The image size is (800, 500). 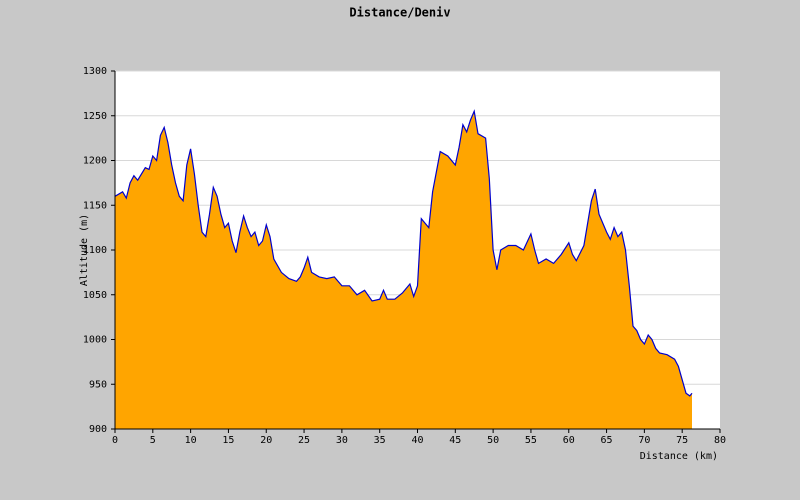 What do you see at coordinates (399, 13) in the screenshot?
I see `chart-title: Distance/Deniv` at bounding box center [399, 13].